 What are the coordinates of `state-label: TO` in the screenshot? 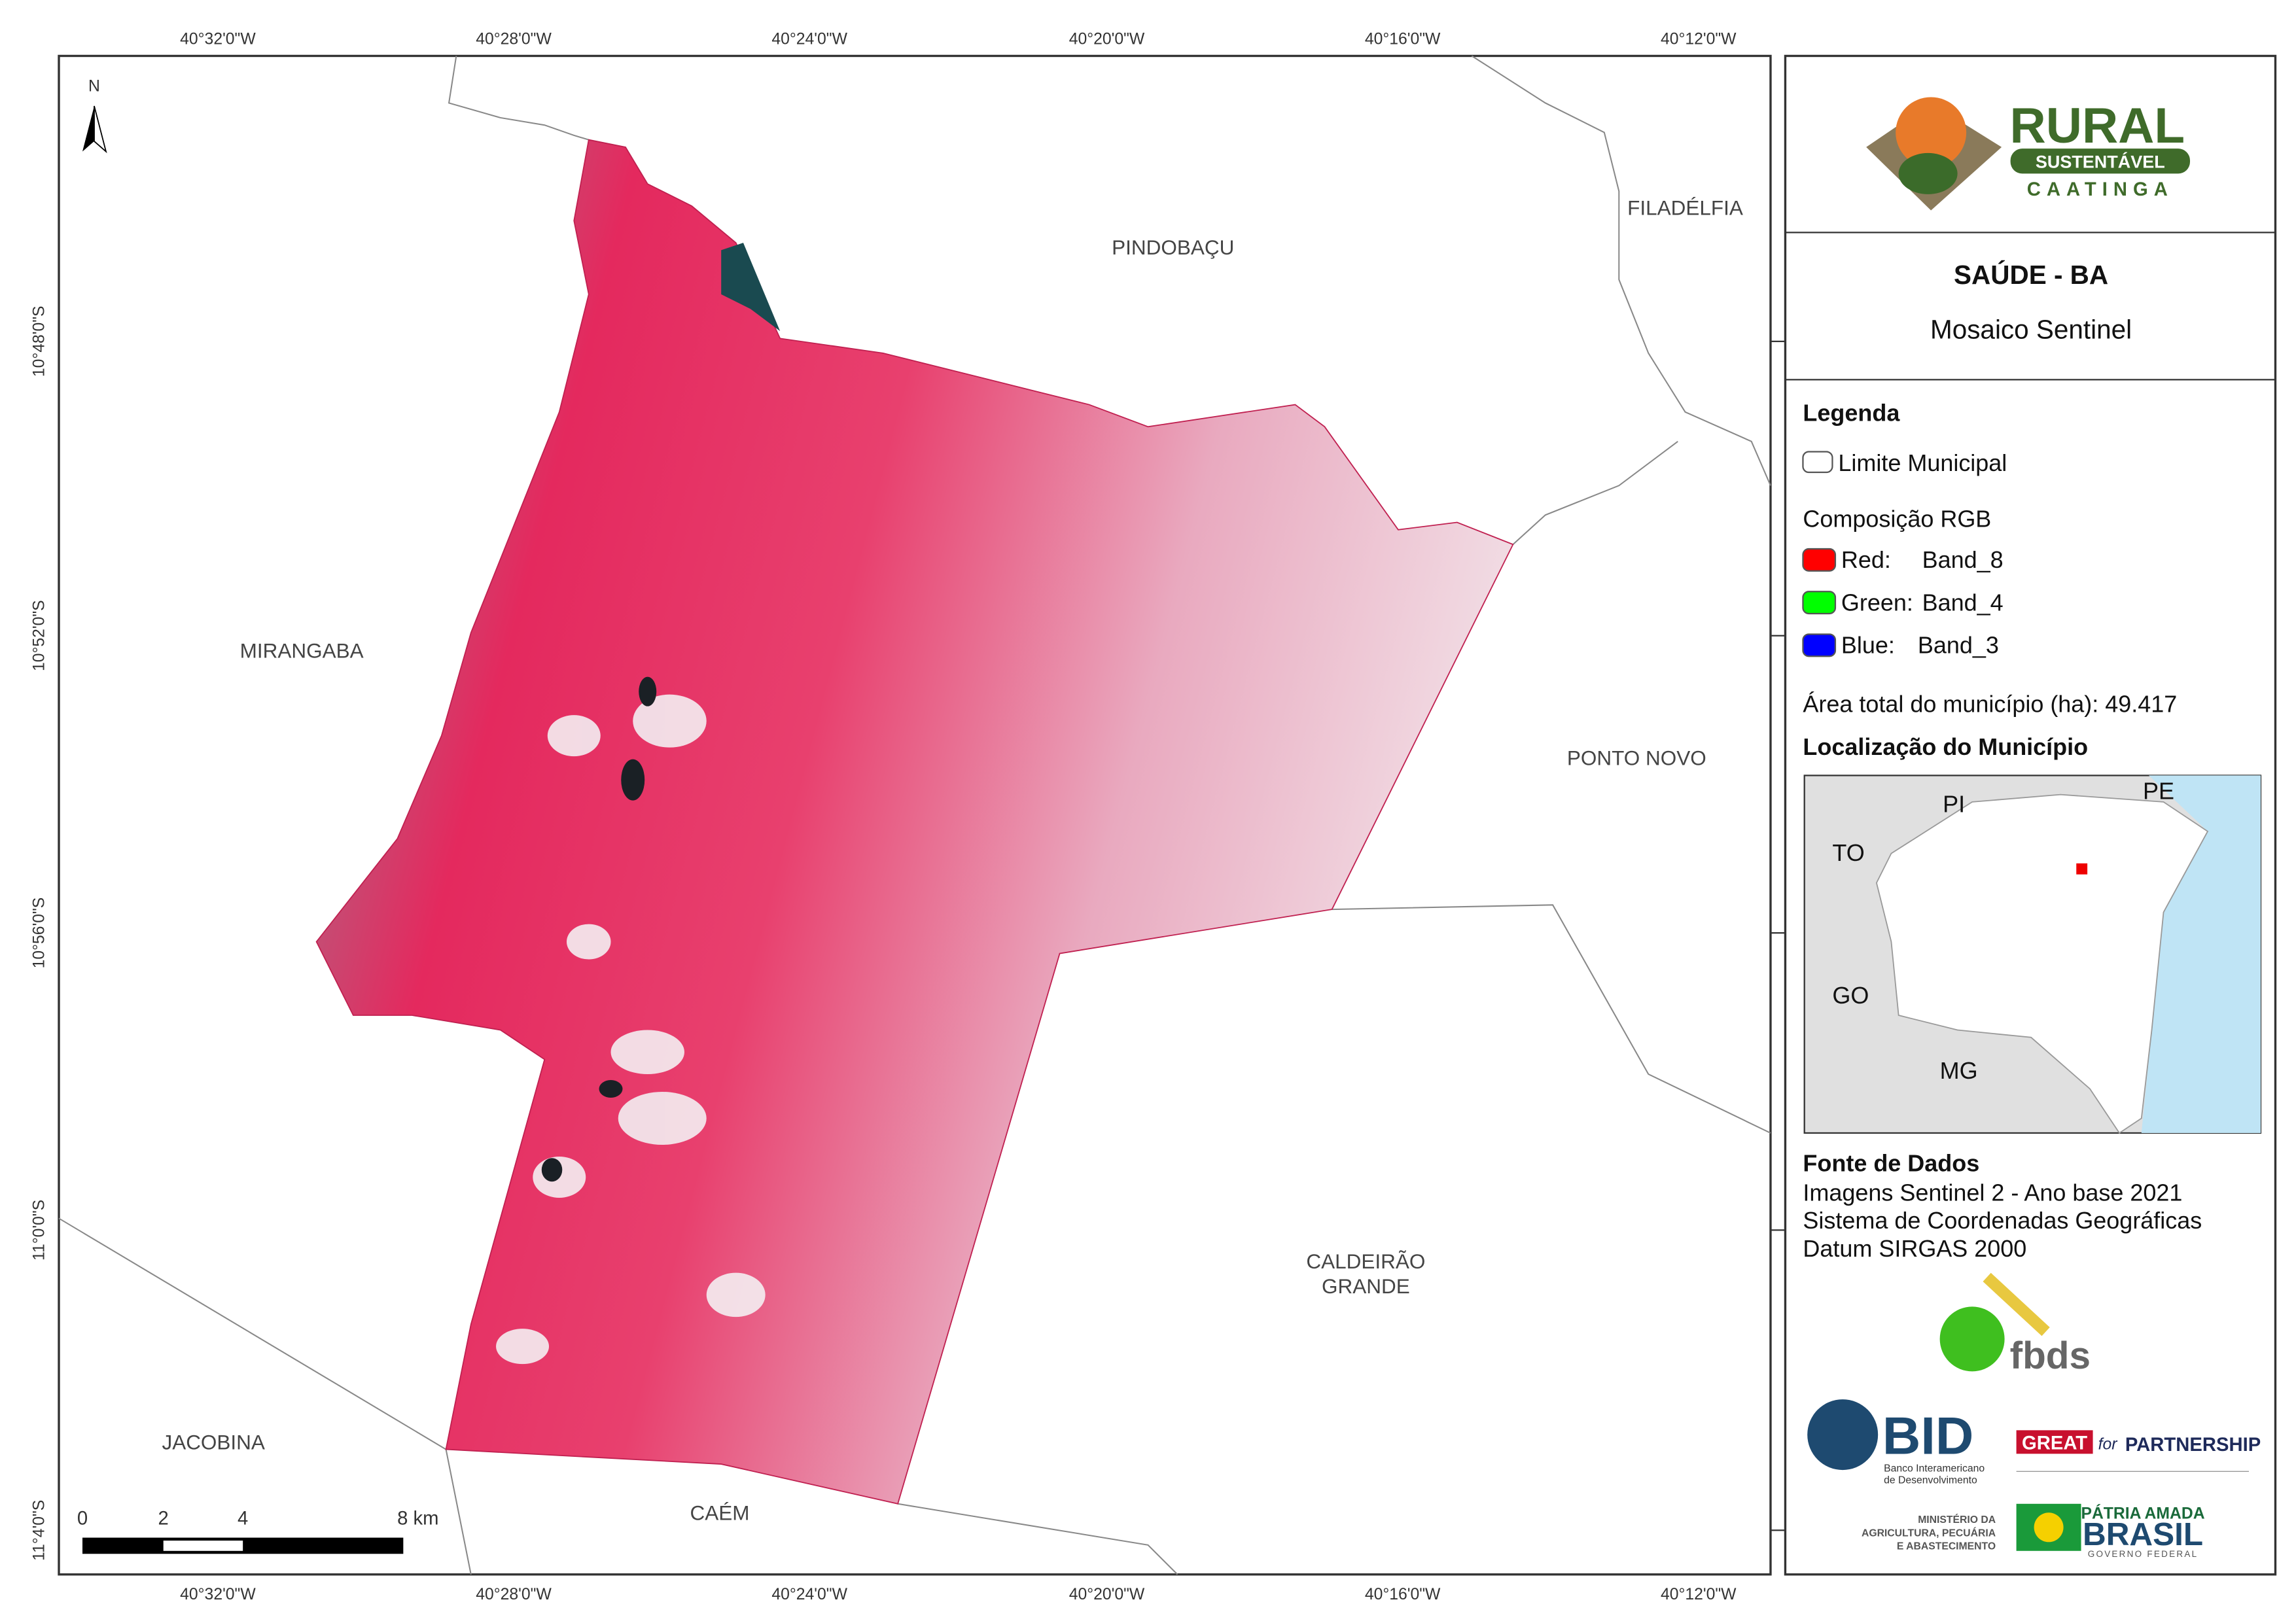 It's located at (1848, 853).